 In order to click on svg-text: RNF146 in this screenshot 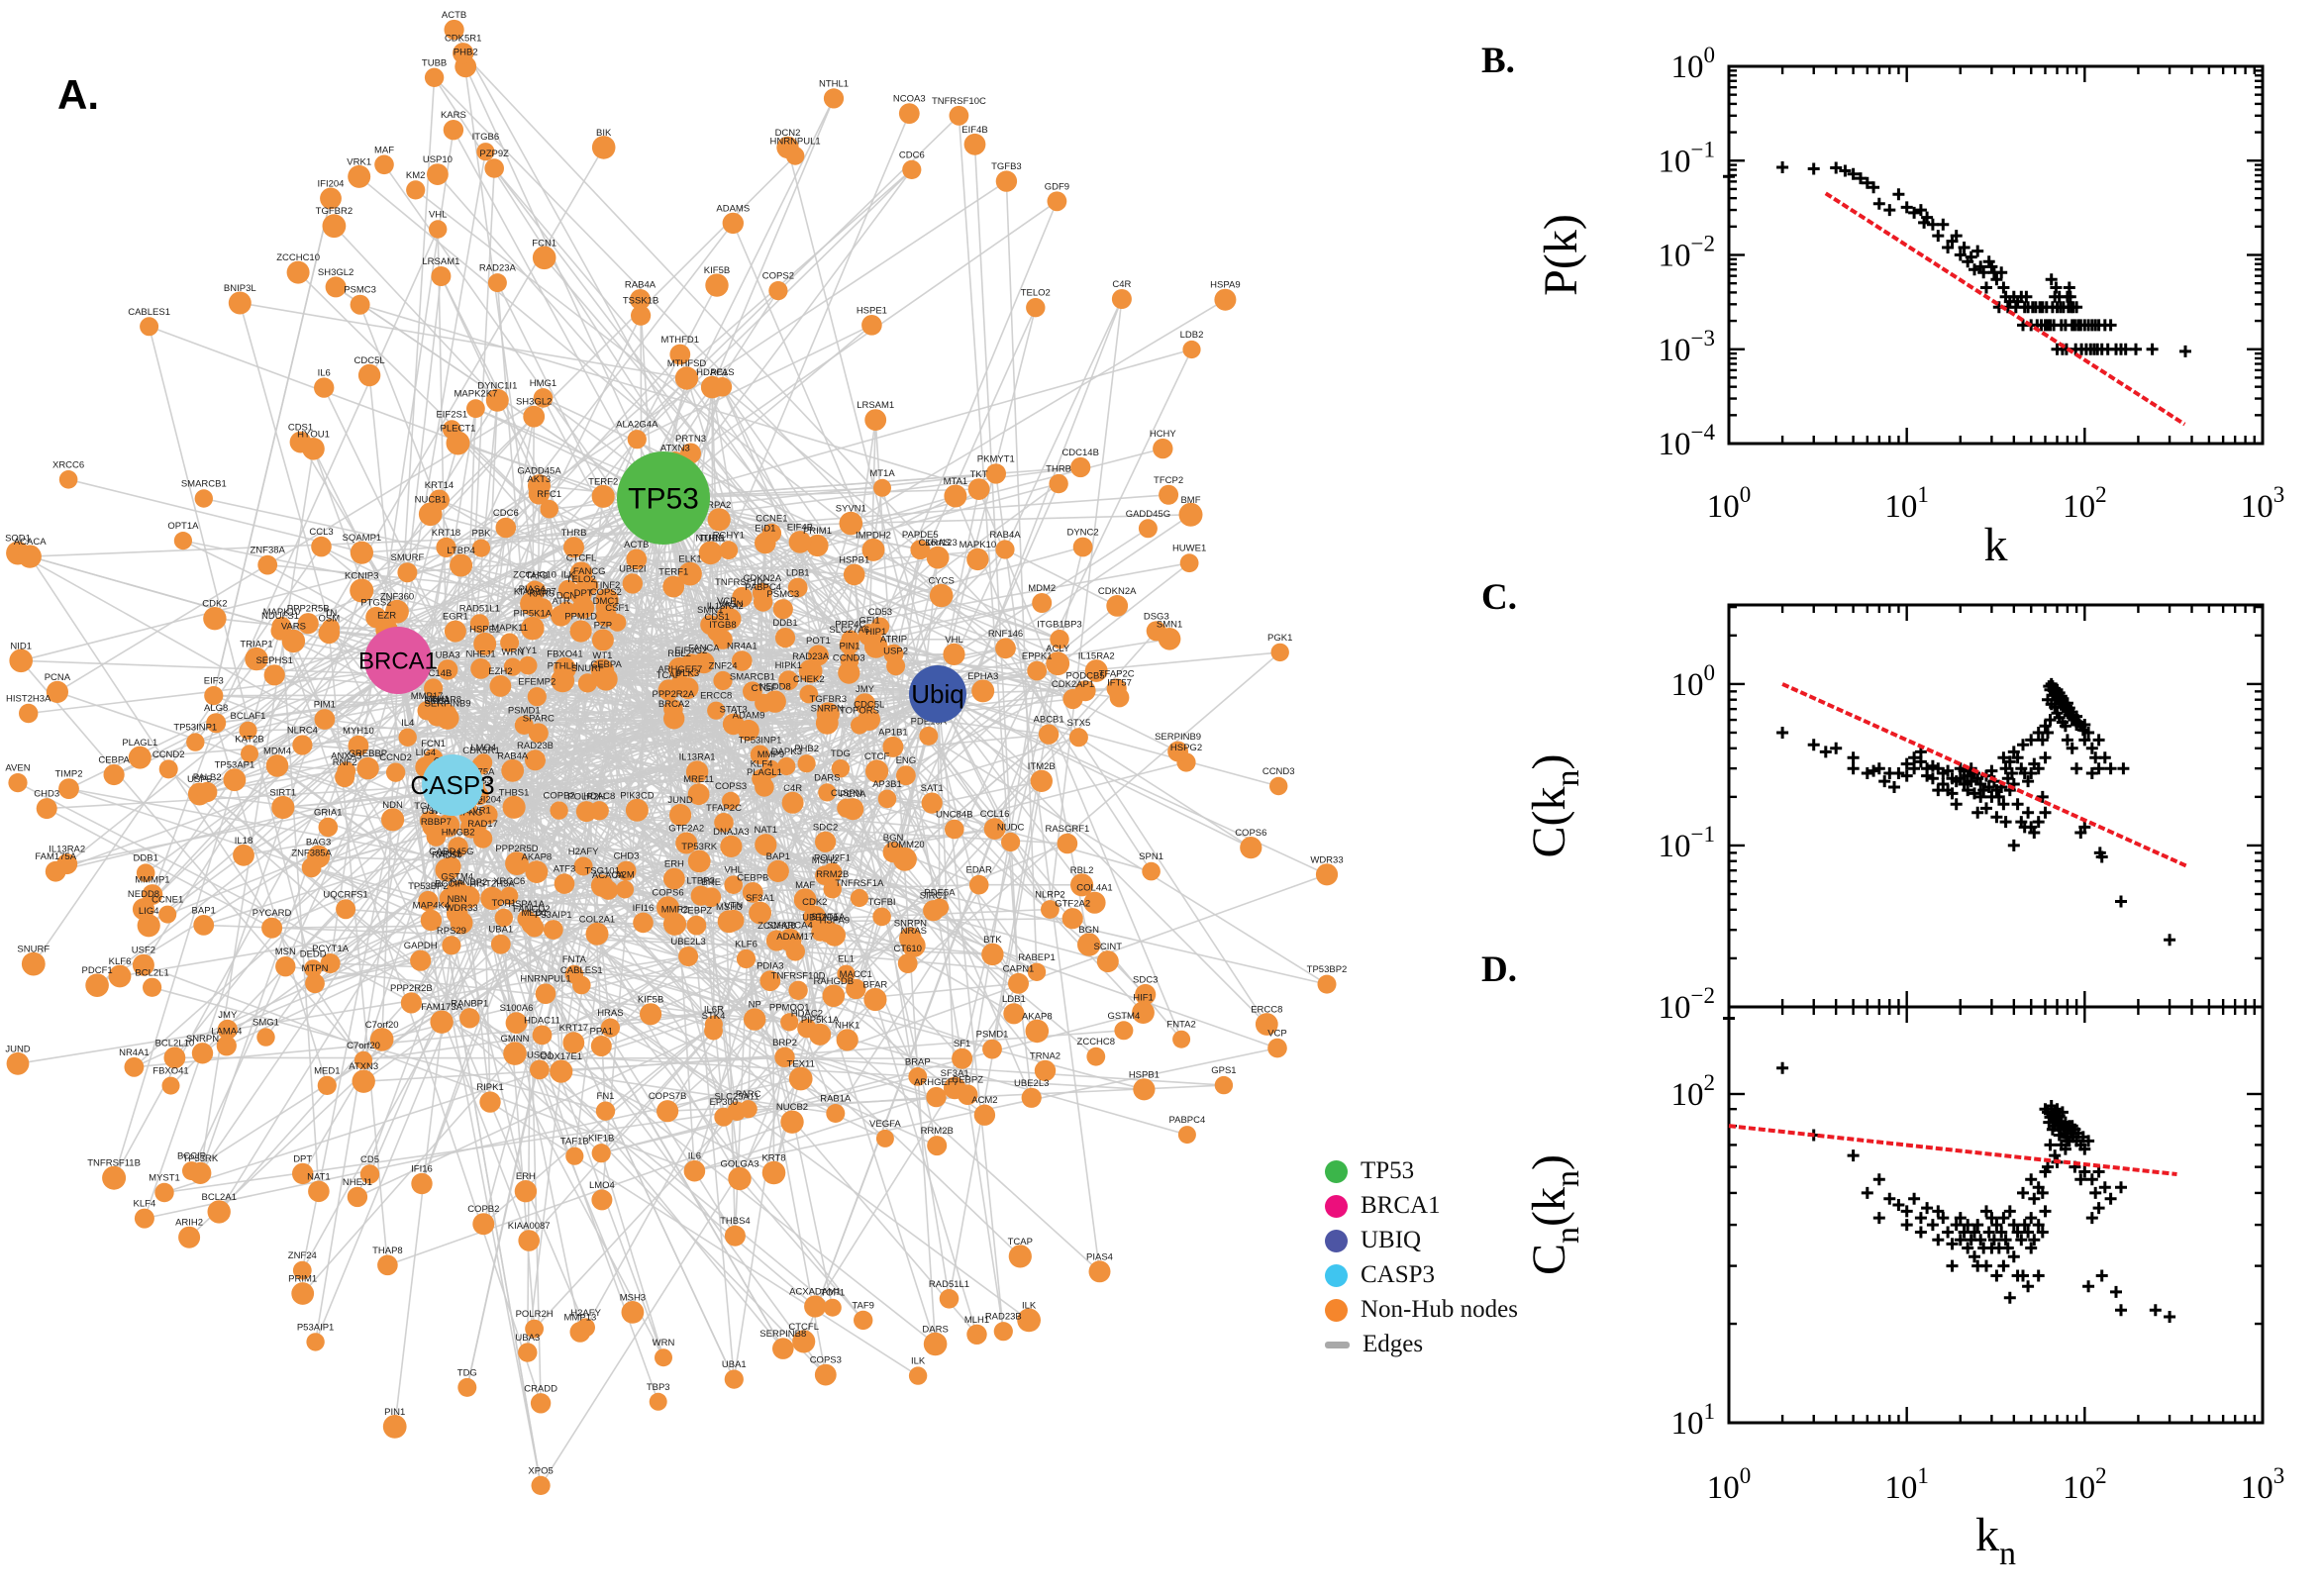, I will do `click(1005, 634)`.